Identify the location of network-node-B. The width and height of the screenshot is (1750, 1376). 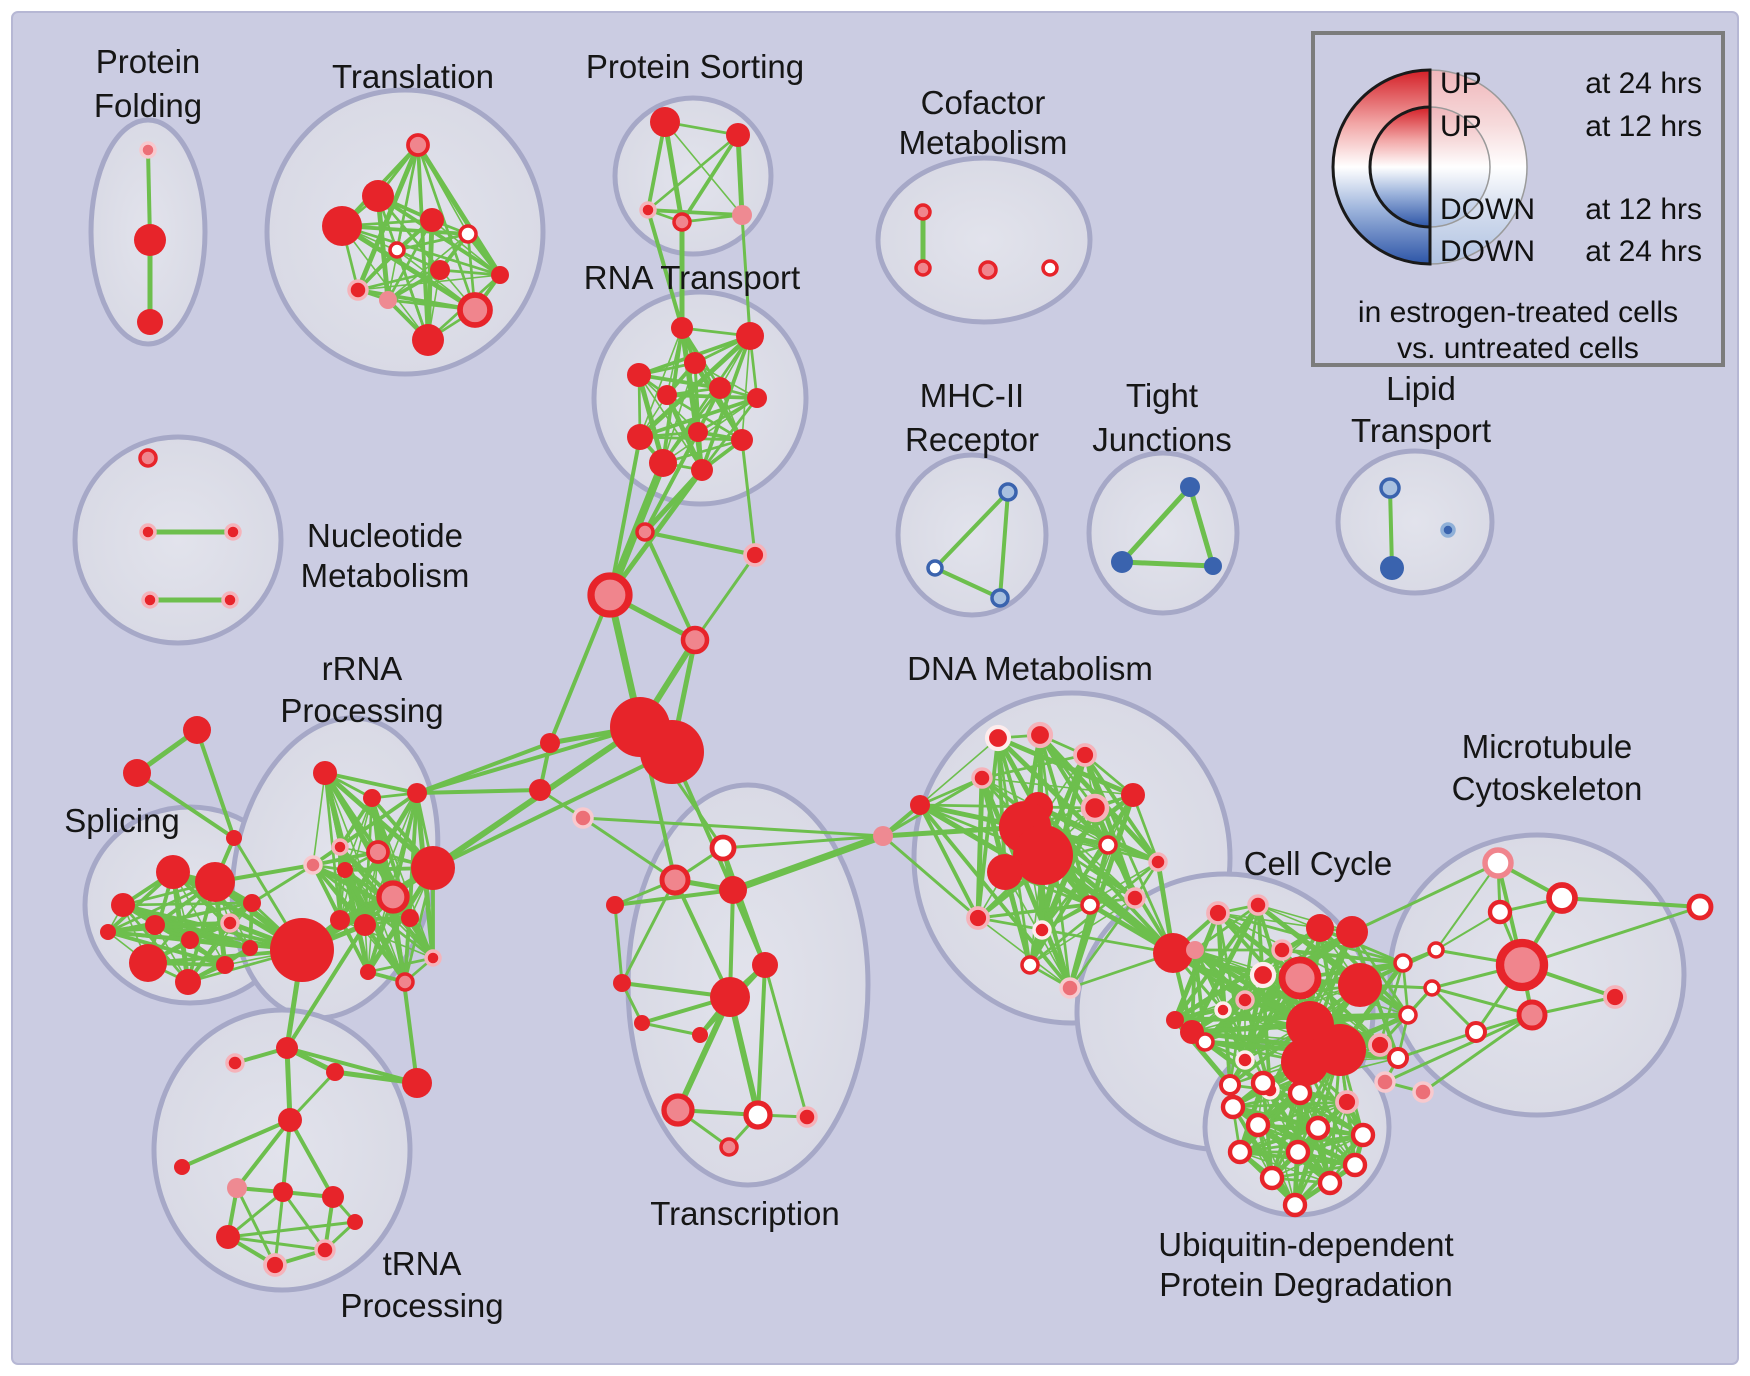
(1392, 568).